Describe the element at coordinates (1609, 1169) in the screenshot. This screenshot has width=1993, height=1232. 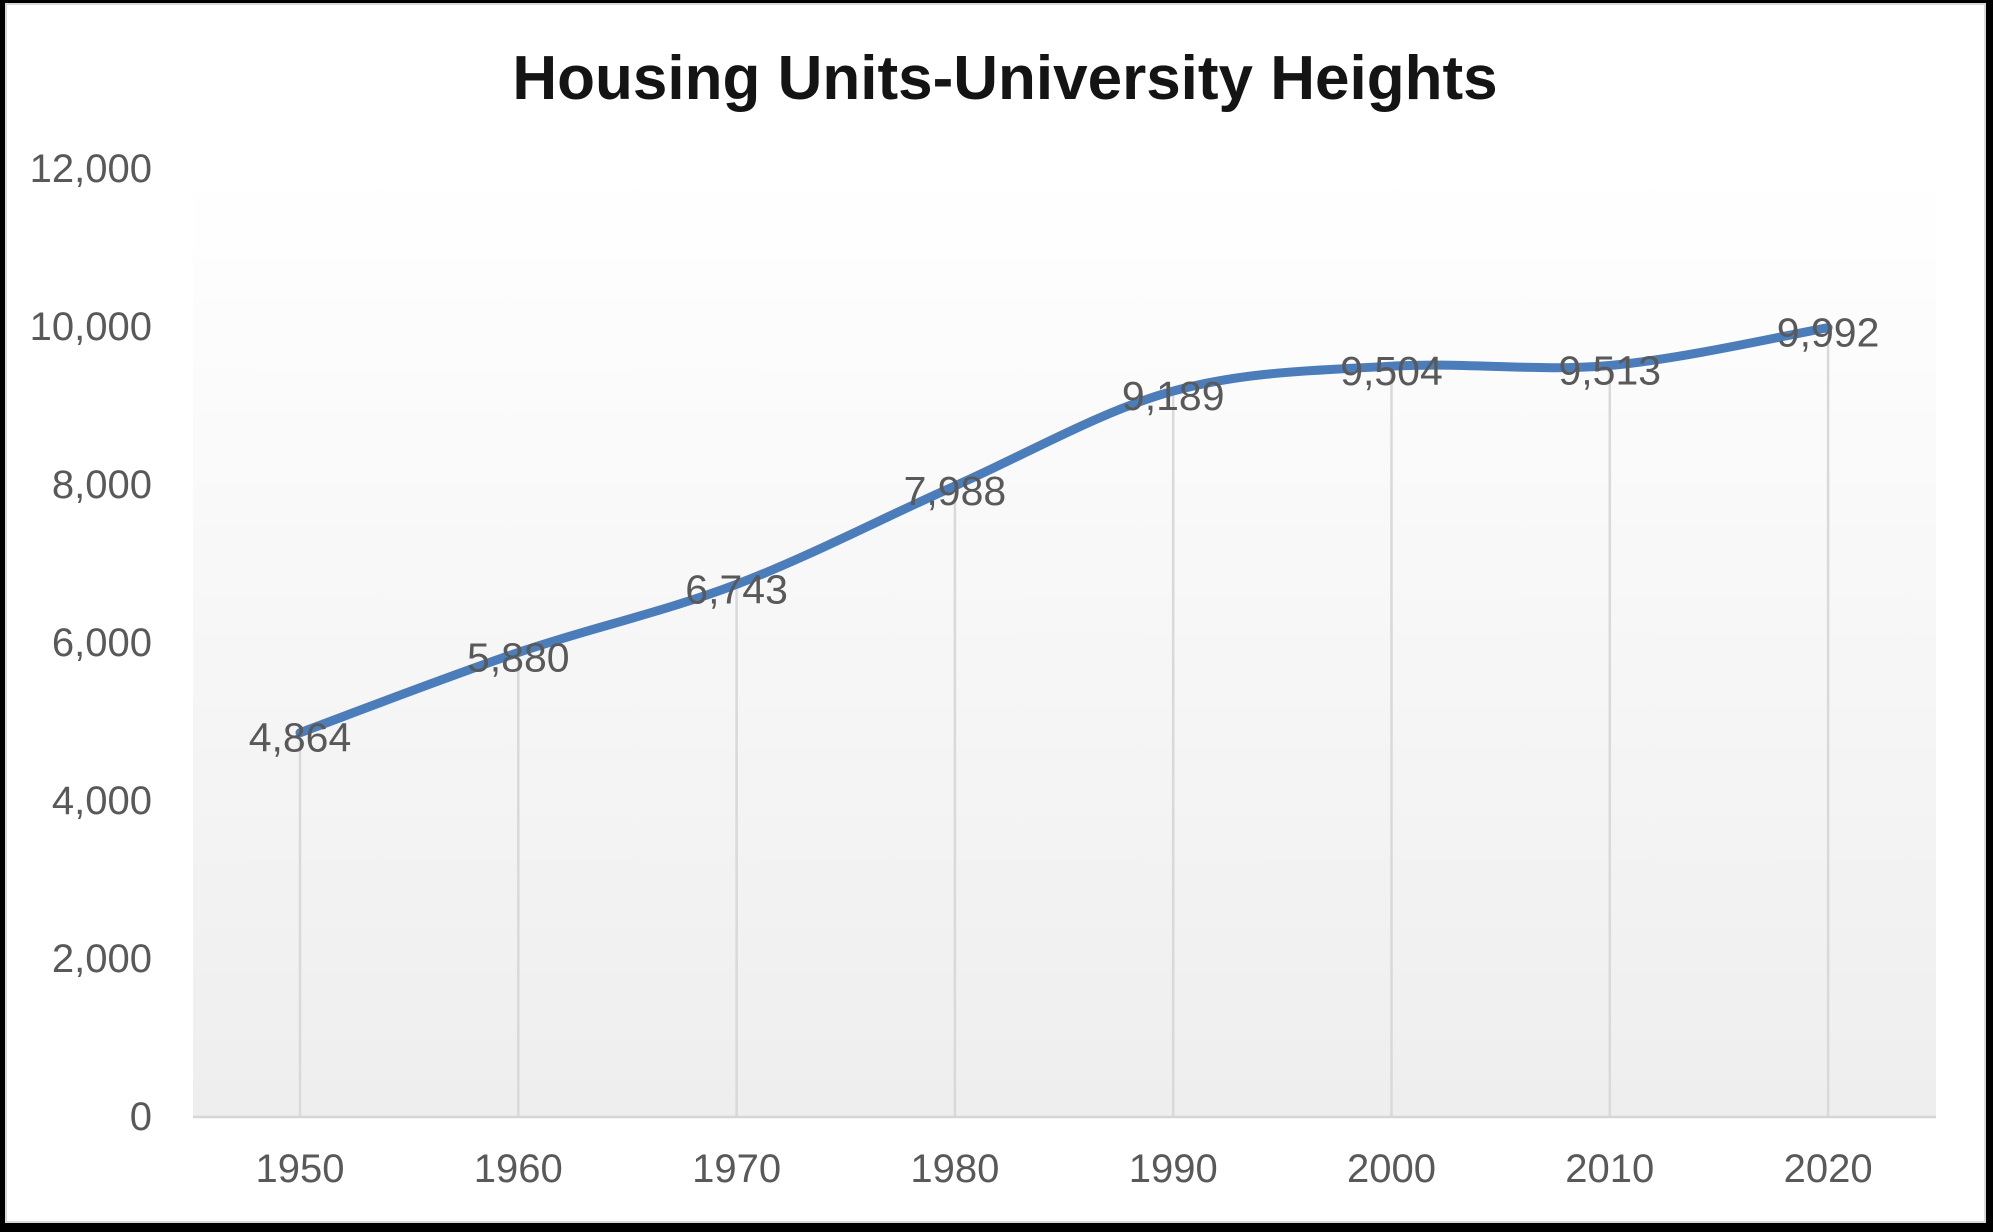
I see `x-tick-label: 2010` at that location.